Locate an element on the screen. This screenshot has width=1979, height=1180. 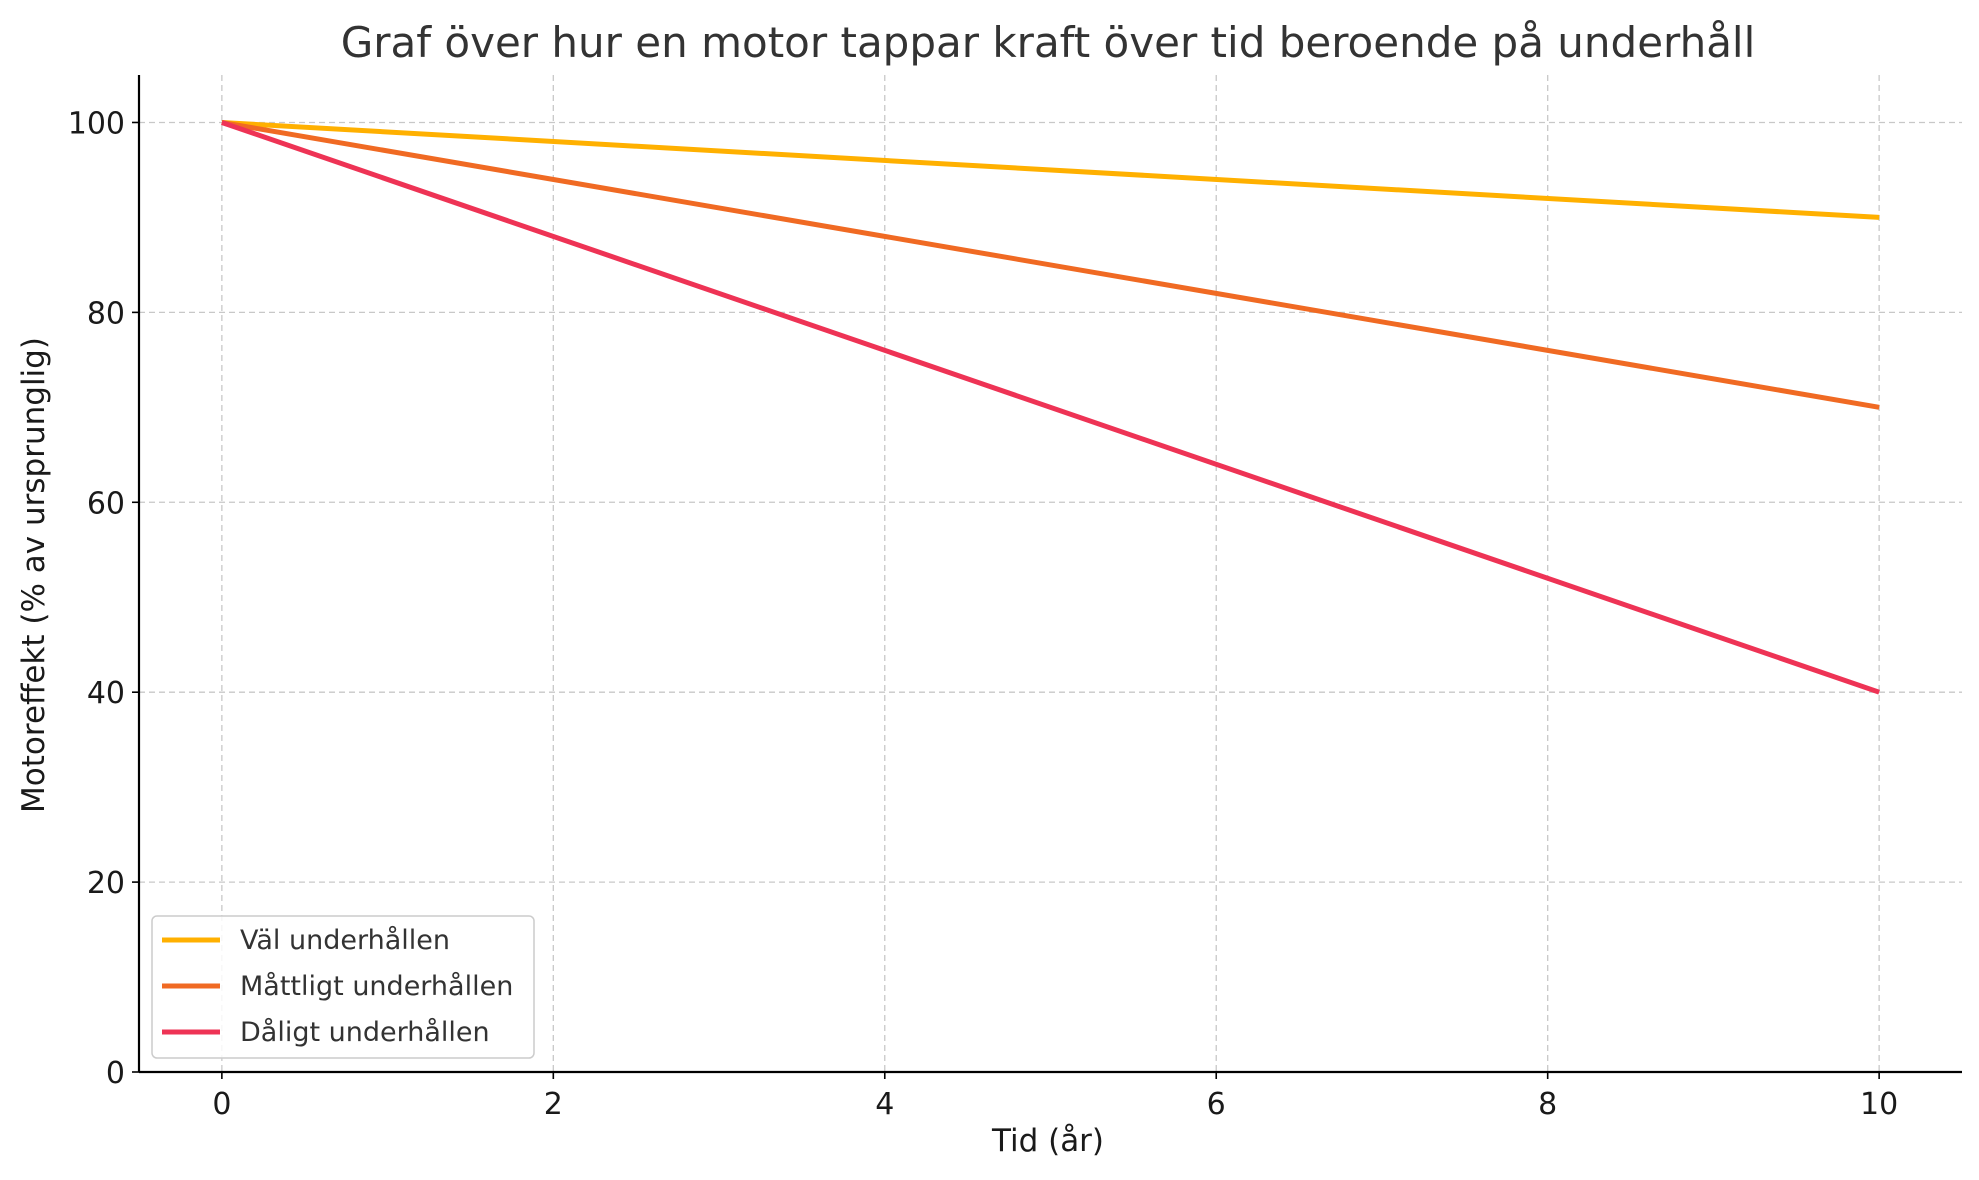
x-tick-label: 0 is located at coordinates (221, 1104).